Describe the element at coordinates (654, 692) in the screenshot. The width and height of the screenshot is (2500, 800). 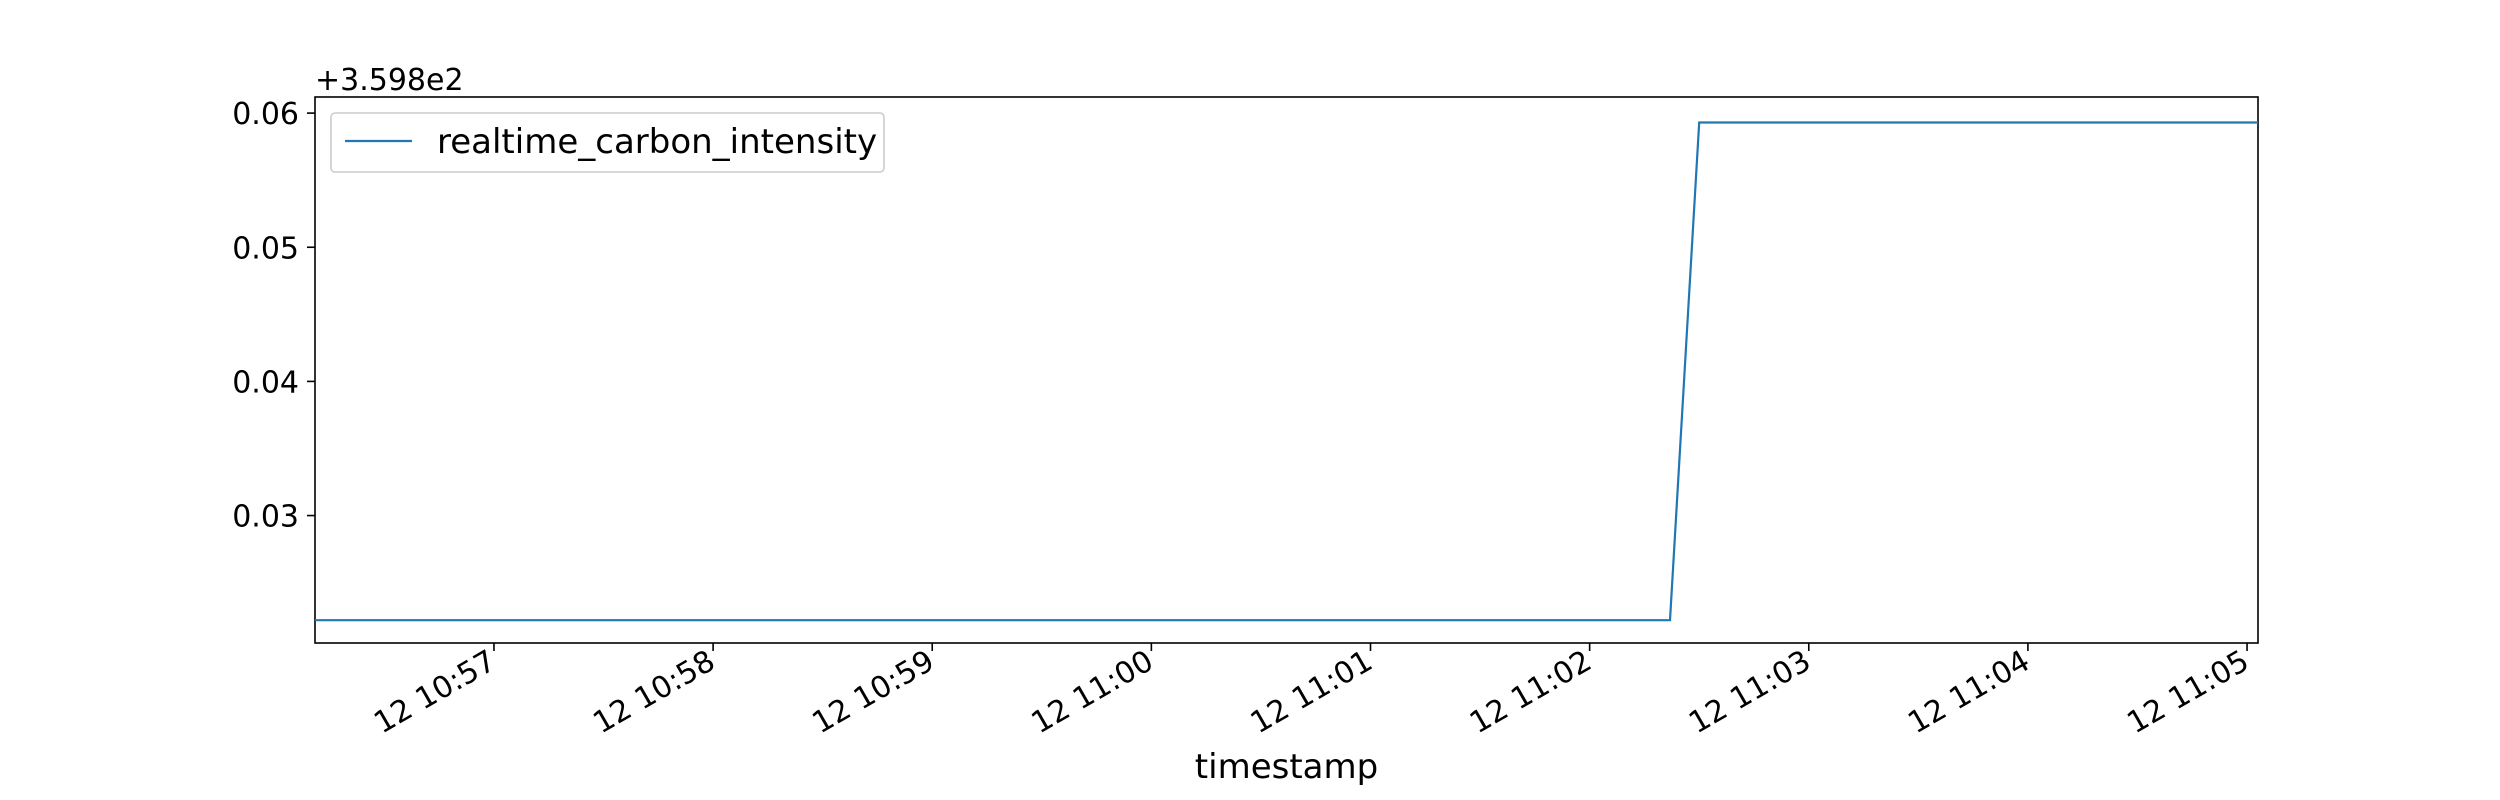
I see `x-tick-label: 12 10:58` at that location.